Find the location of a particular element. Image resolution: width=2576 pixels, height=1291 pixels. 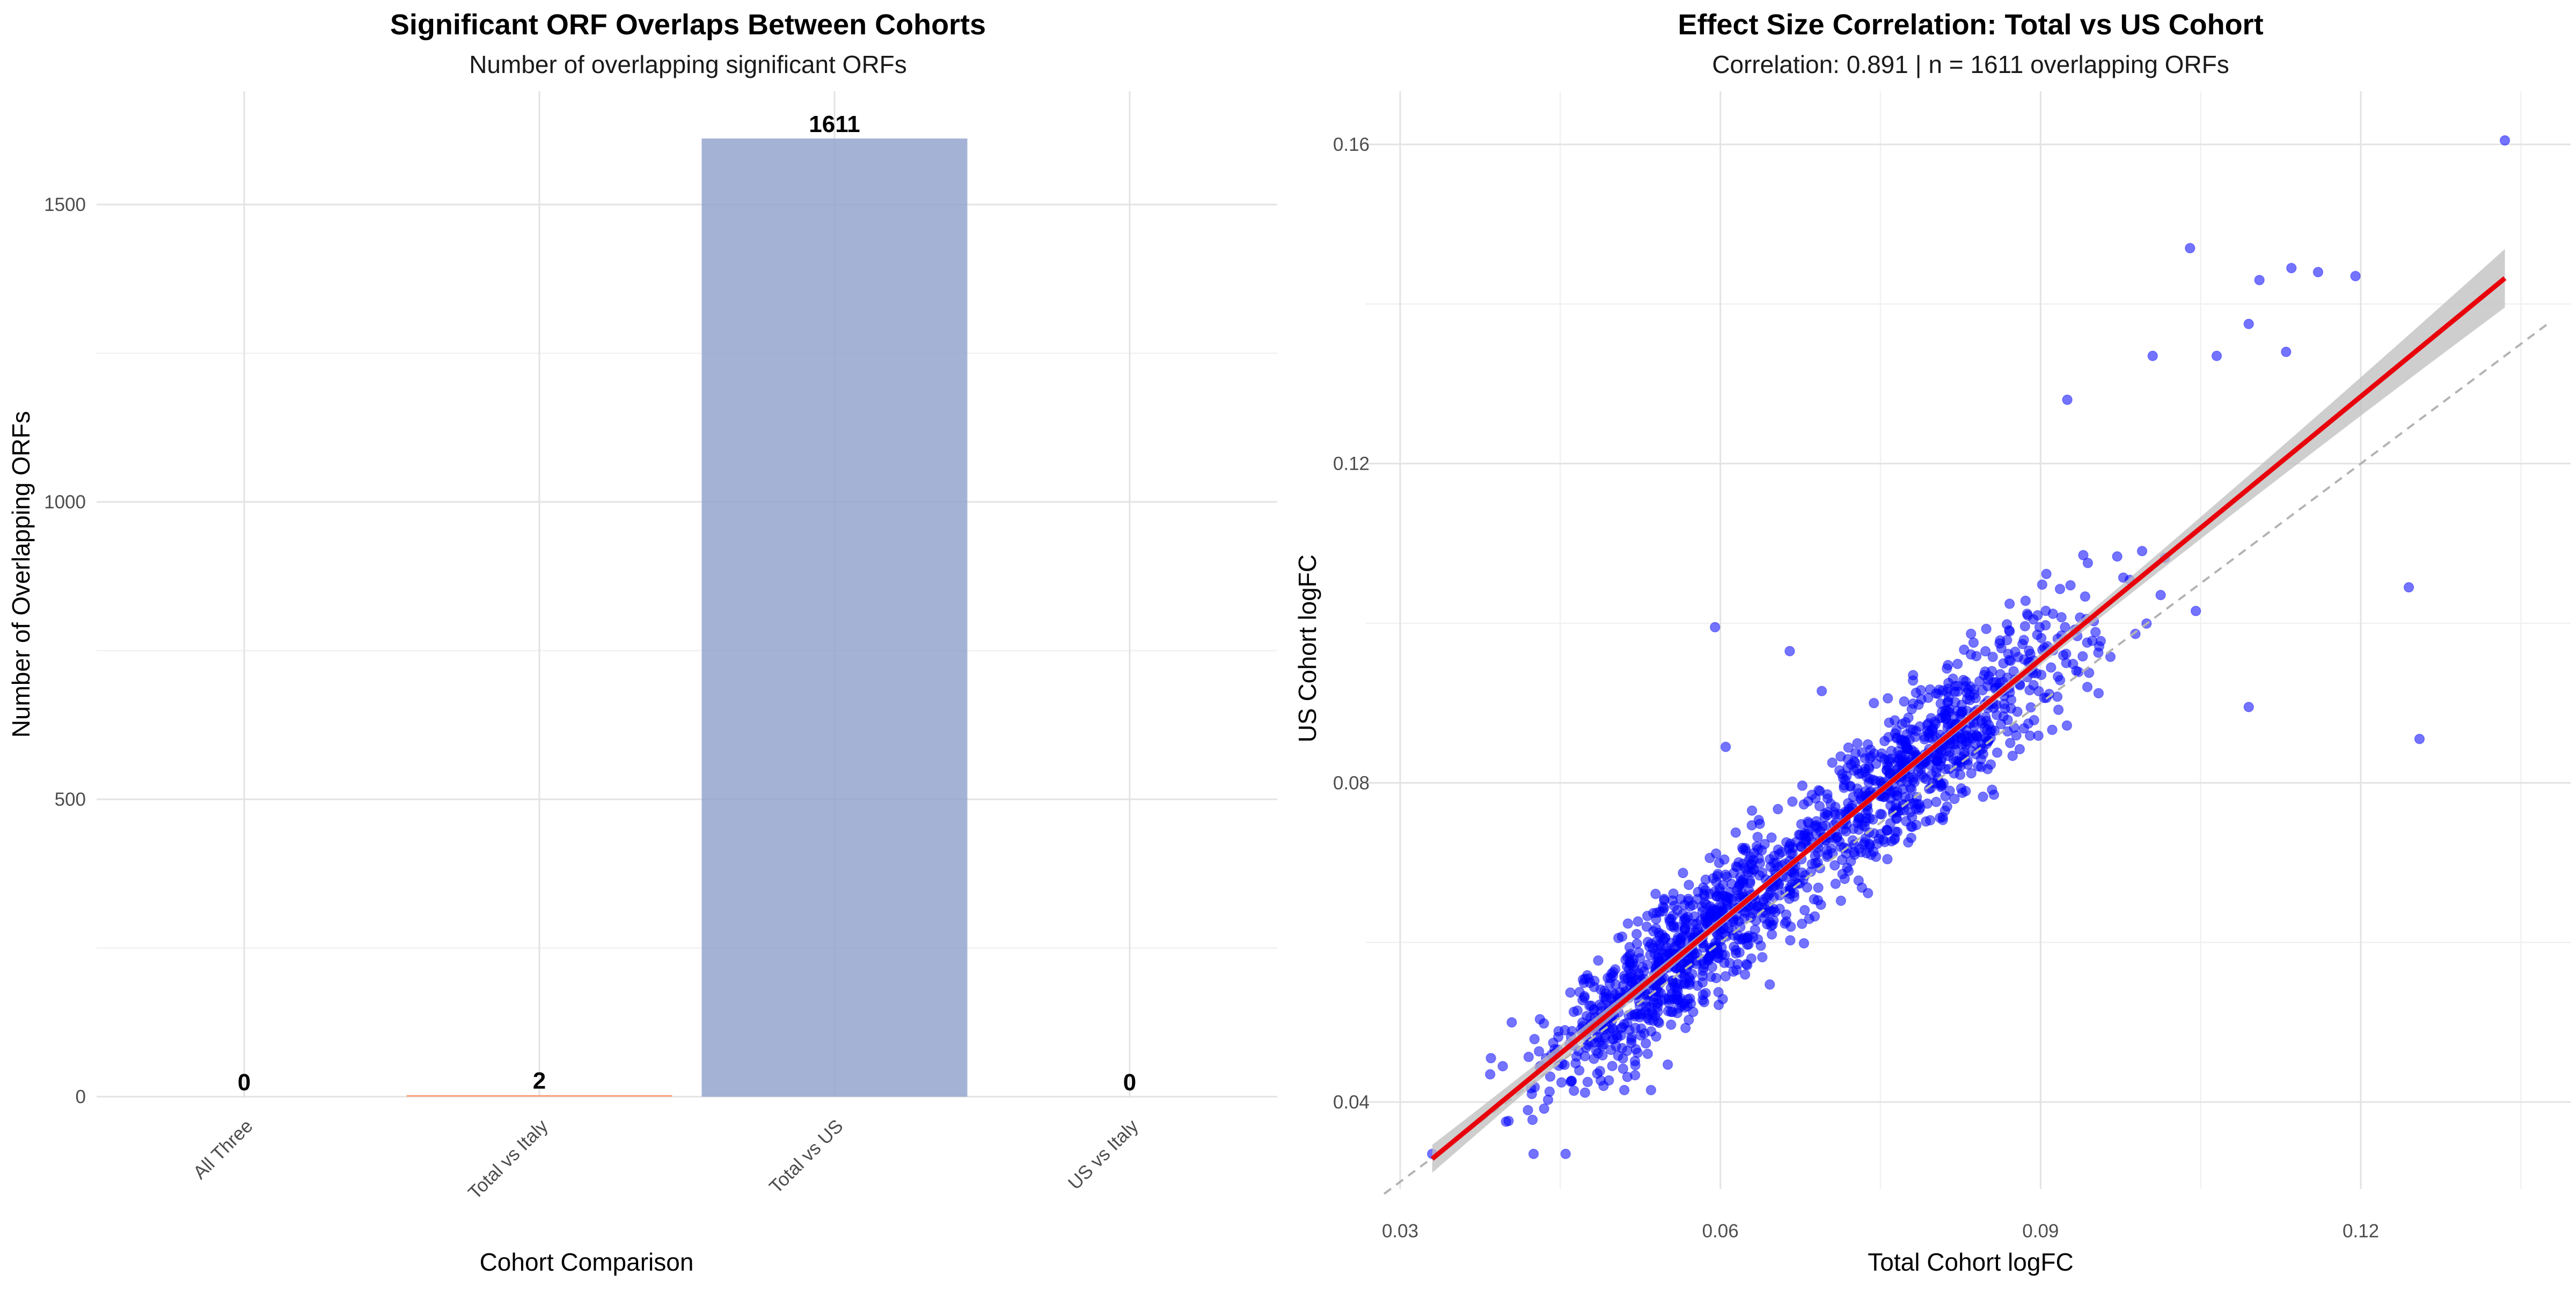

scatter-x-tick-label: 0.09 is located at coordinates (2040, 1231).